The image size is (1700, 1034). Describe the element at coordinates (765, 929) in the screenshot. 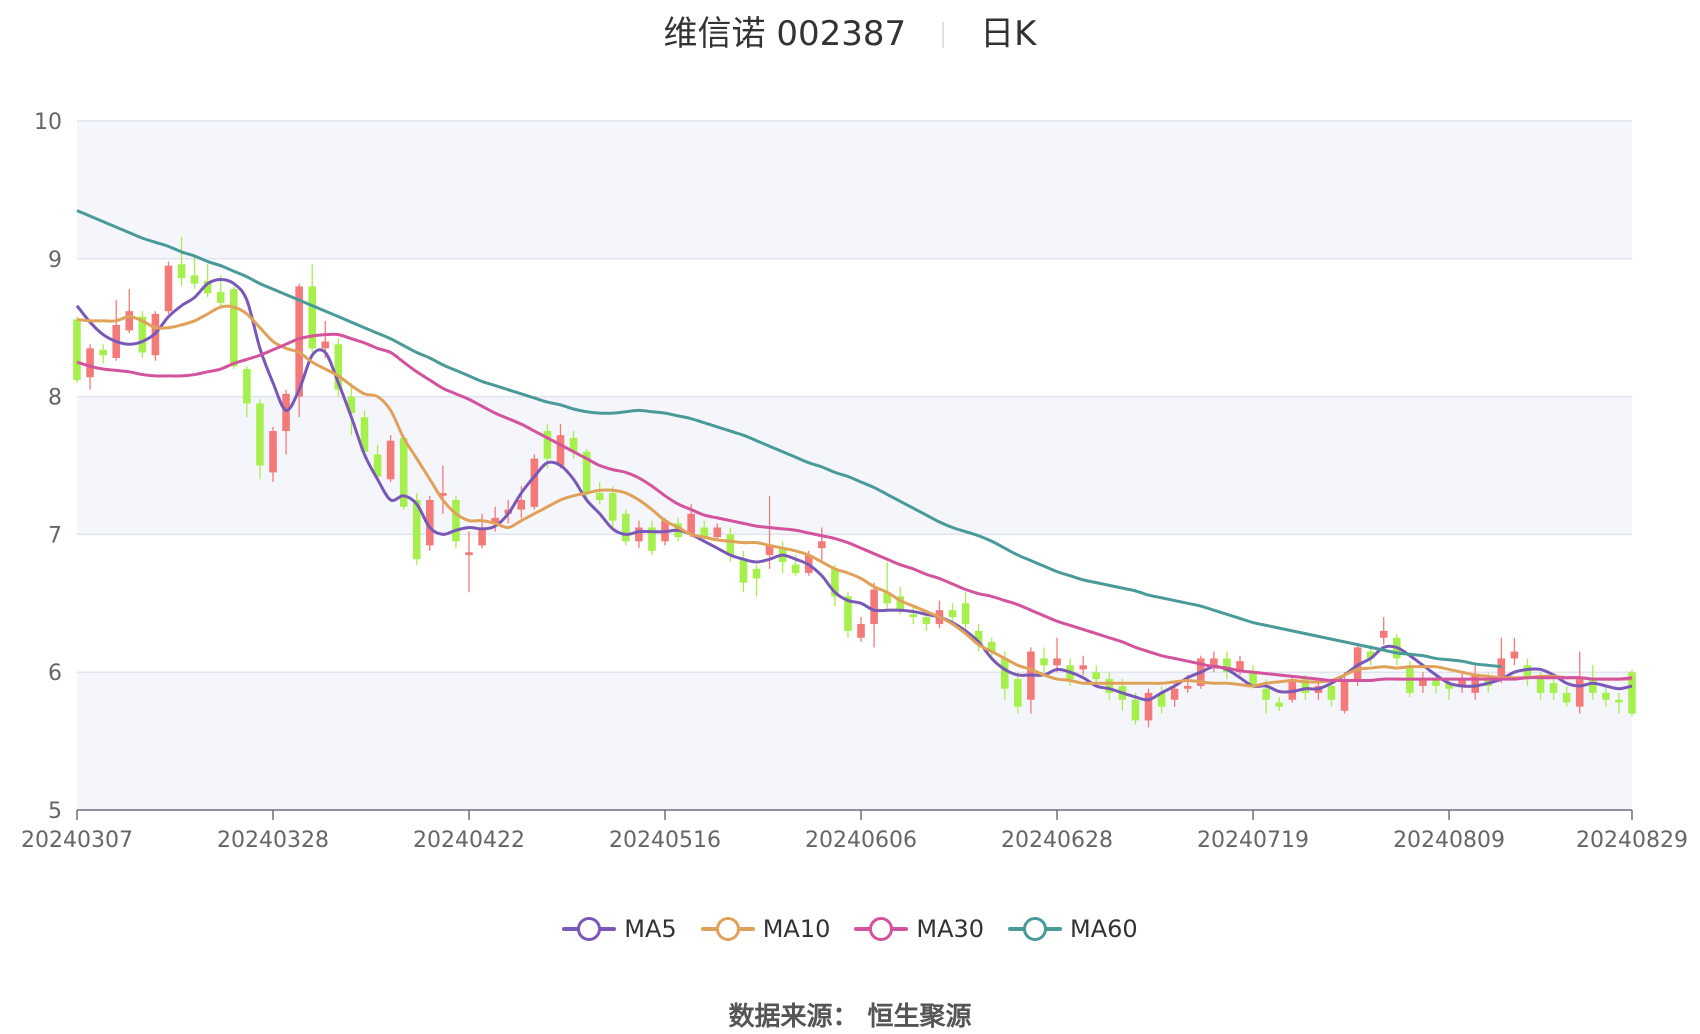

I see `legend-item-ma10: MA10` at that location.